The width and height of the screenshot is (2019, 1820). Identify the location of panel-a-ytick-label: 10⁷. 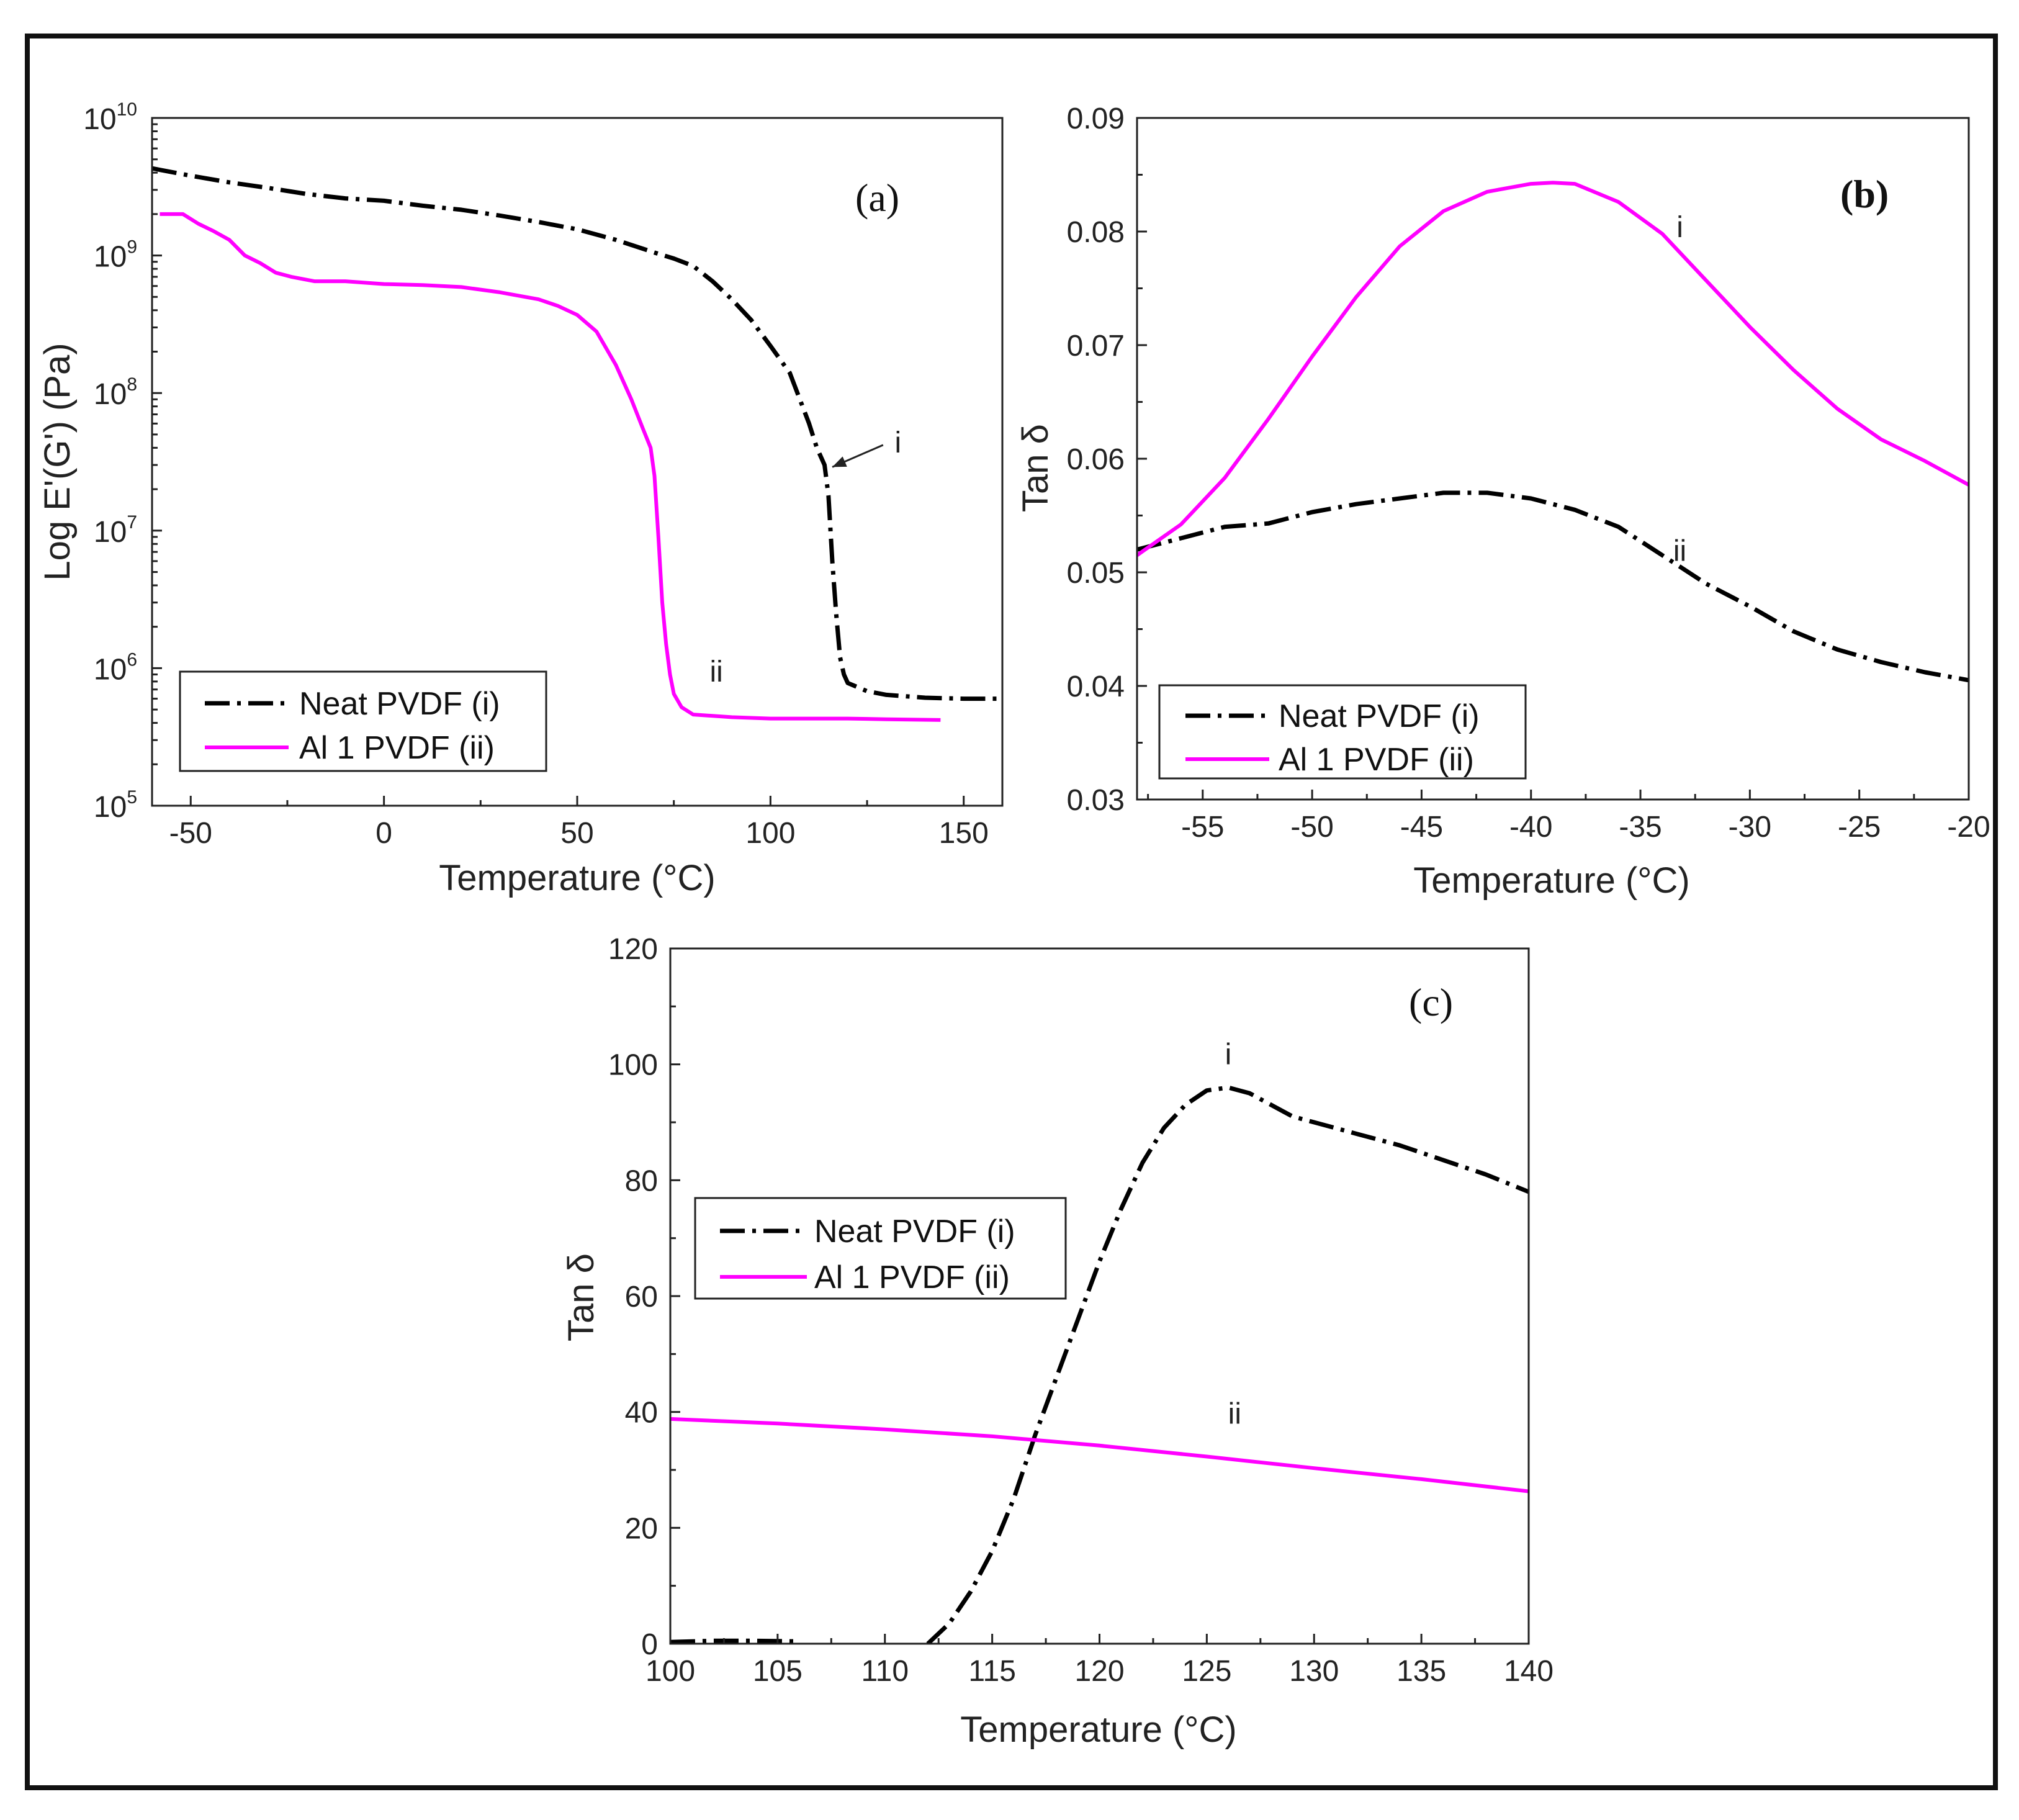
(115, 530).